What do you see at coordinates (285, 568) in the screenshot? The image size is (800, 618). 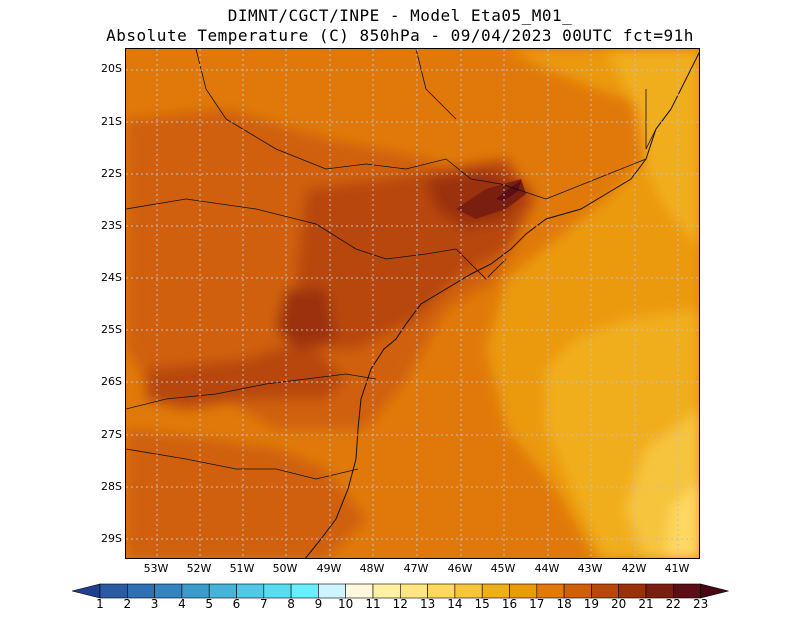 I see `lon-label-50w: 50W` at bounding box center [285, 568].